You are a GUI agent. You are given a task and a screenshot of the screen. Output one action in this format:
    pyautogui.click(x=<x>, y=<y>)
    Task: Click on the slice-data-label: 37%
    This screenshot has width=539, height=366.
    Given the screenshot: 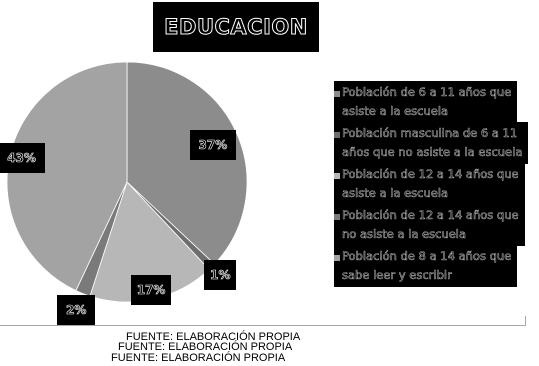 What is the action you would take?
    pyautogui.click(x=212, y=144)
    